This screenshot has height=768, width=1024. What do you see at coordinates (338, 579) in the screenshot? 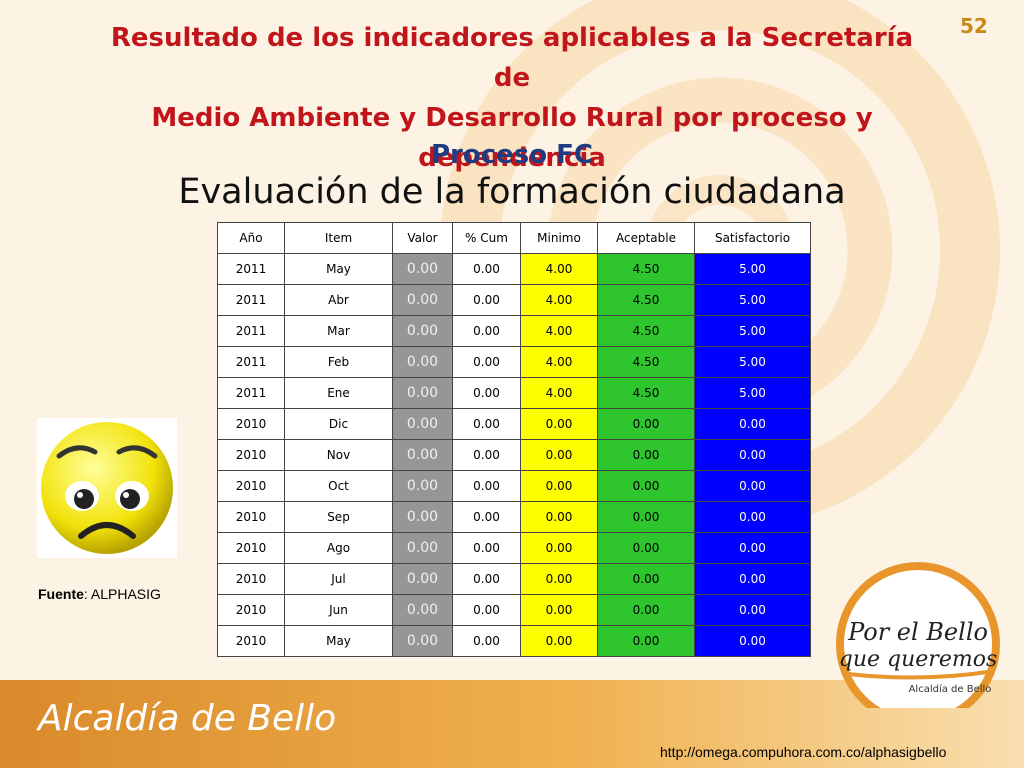
I see `cell-item: Jul` at bounding box center [338, 579].